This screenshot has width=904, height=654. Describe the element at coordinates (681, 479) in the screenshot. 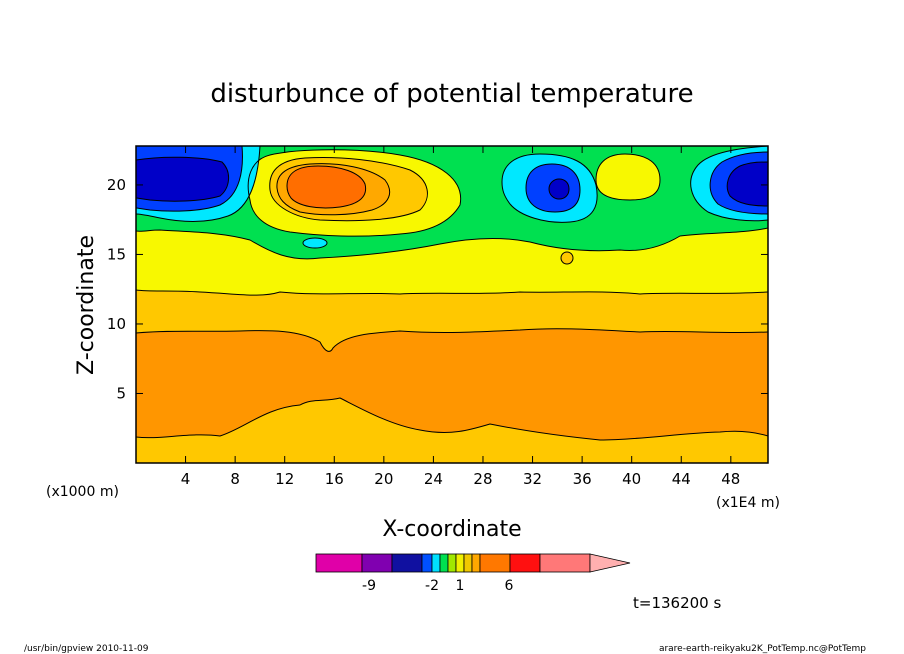

I see `x-tick-label: 44` at that location.